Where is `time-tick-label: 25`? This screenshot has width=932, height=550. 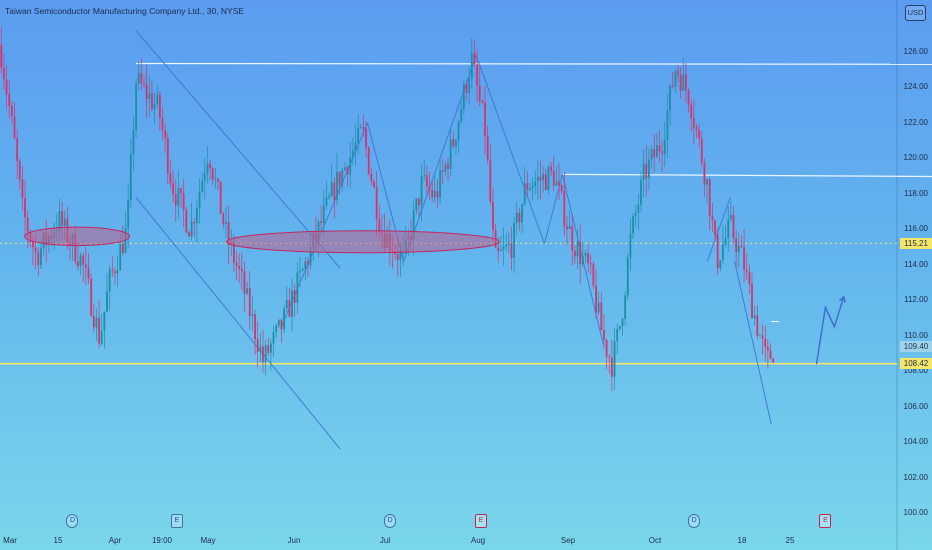
time-tick-label: 25 is located at coordinates (790, 540).